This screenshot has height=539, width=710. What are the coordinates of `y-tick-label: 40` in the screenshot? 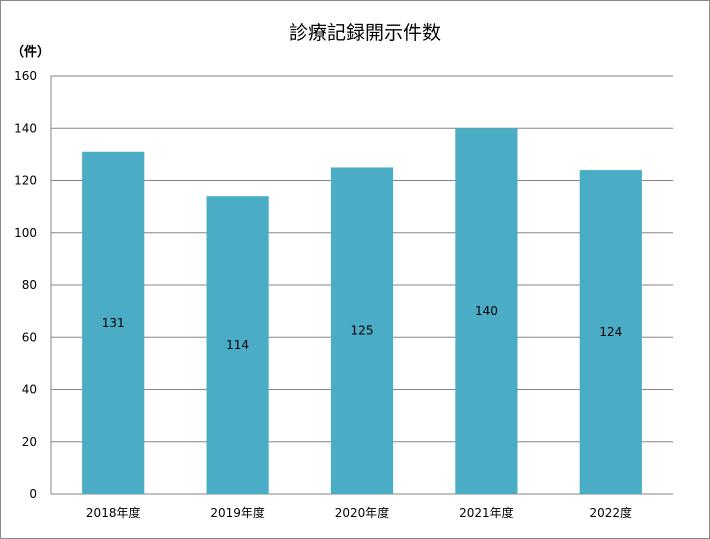 It's located at (29, 390).